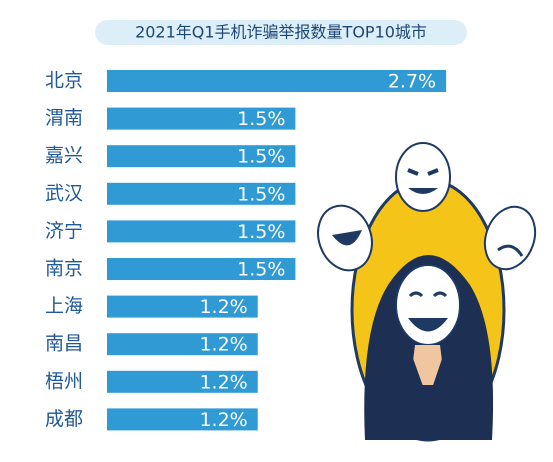  What do you see at coordinates (64, 381) in the screenshot?
I see `category-label: 梧州` at bounding box center [64, 381].